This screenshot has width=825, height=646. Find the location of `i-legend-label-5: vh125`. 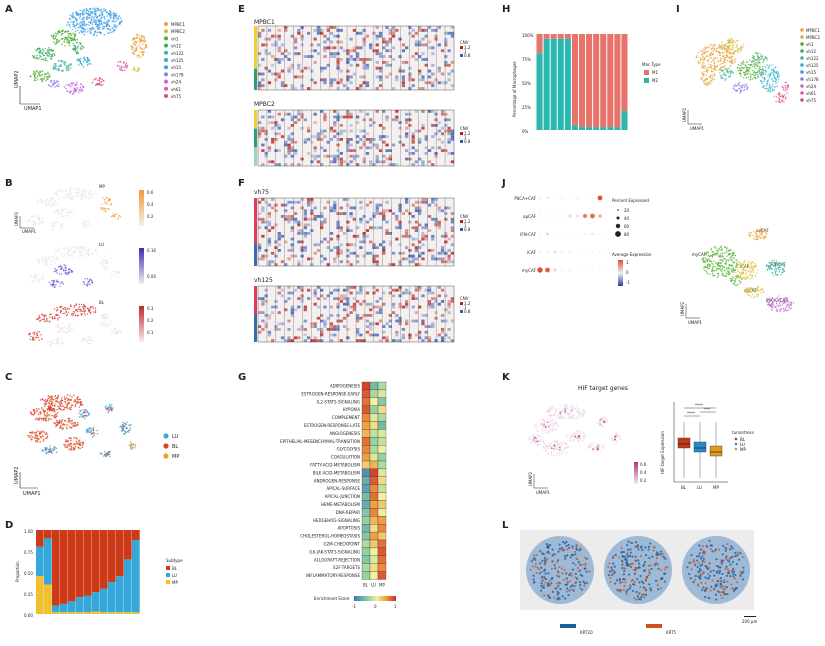

i-legend-label-5: vh125 is located at coordinates (812, 65).